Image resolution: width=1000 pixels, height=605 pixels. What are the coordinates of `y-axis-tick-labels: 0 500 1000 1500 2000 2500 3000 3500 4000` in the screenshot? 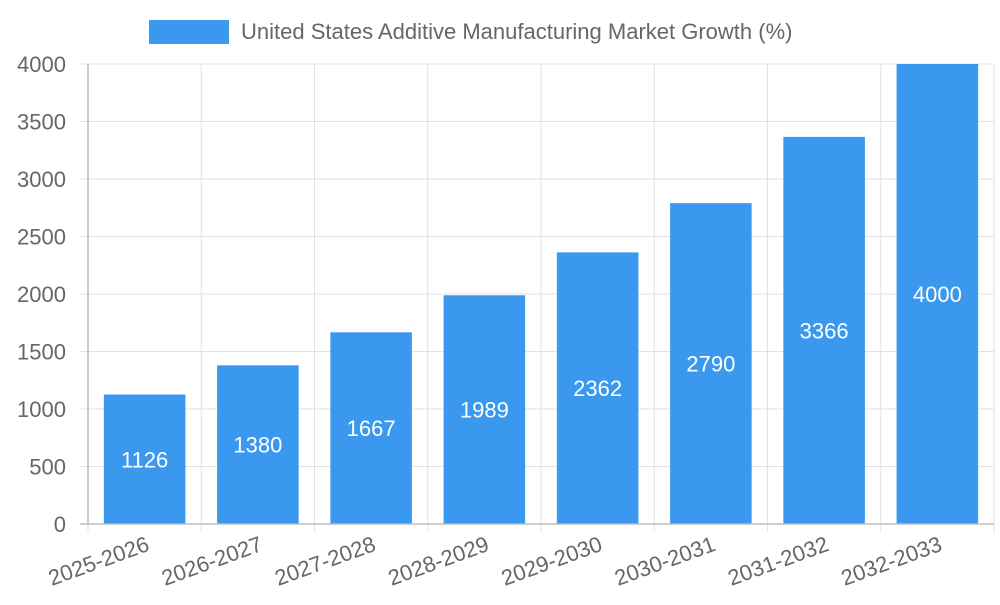 It's located at (41, 294).